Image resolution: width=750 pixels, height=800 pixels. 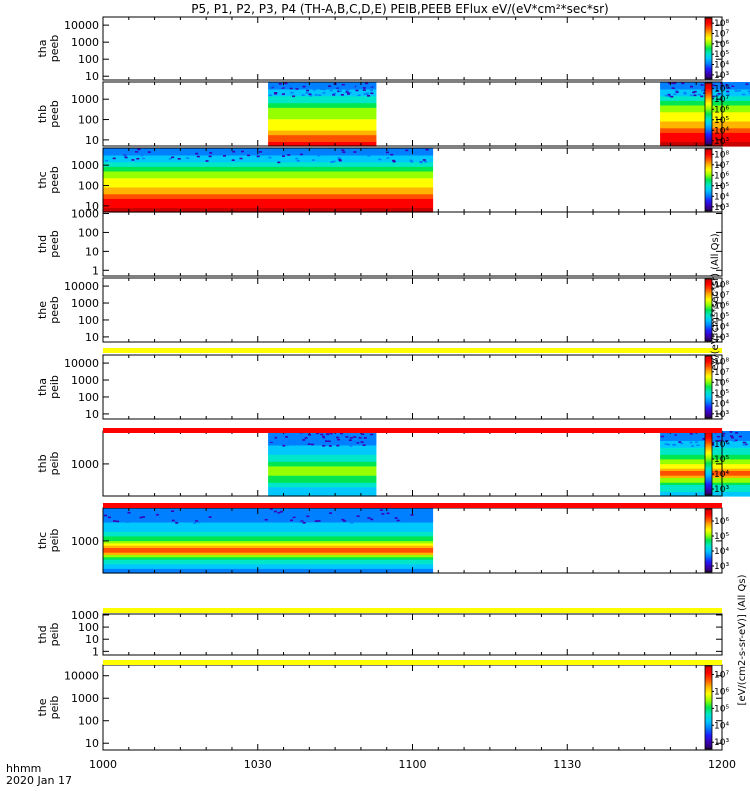 I want to click on time-tick-label: 1100, so click(x=413, y=764).